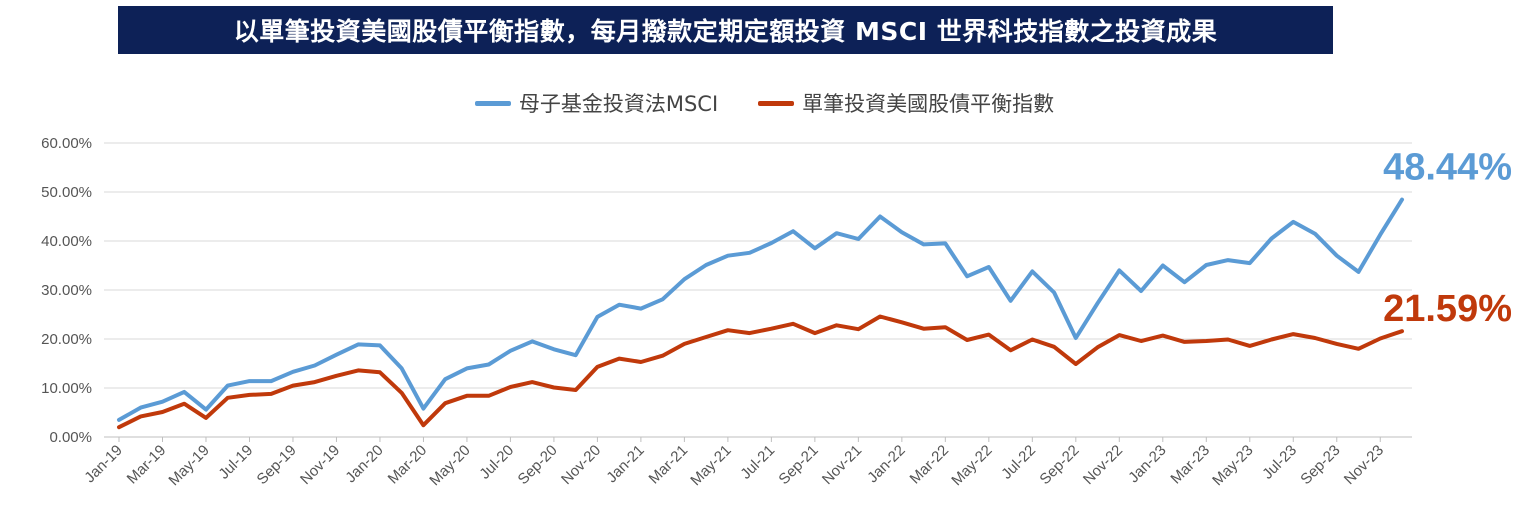  I want to click on x-tick-label: Nov-22, so click(1103, 465).